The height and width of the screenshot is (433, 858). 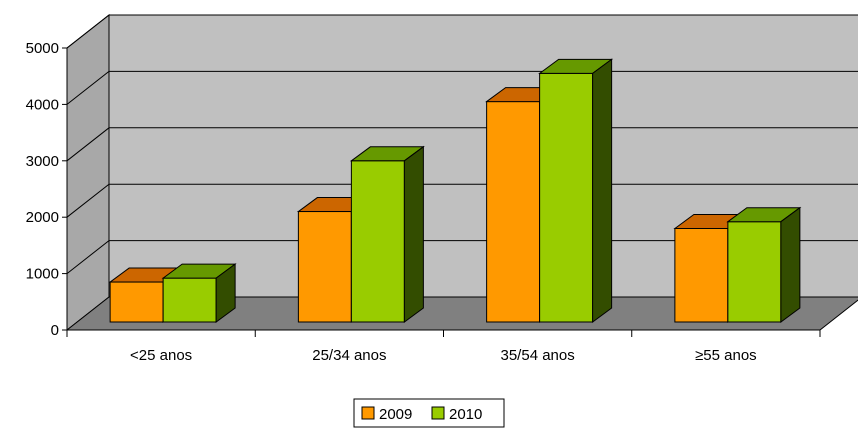 I want to click on y-tick-label: 4000, so click(x=42, y=104).